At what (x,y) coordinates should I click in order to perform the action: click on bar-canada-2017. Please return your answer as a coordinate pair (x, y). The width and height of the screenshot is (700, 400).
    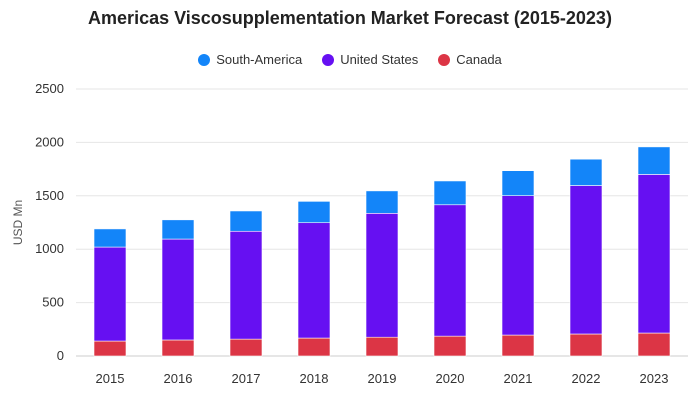
    Looking at the image, I should click on (246, 347).